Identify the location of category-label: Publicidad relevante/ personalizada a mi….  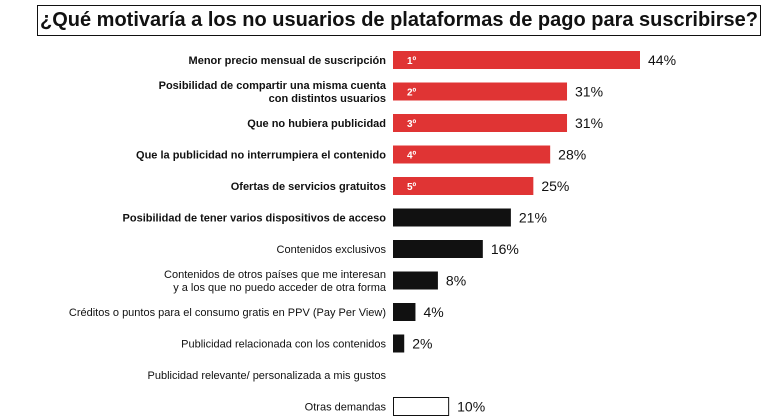
(267, 376).